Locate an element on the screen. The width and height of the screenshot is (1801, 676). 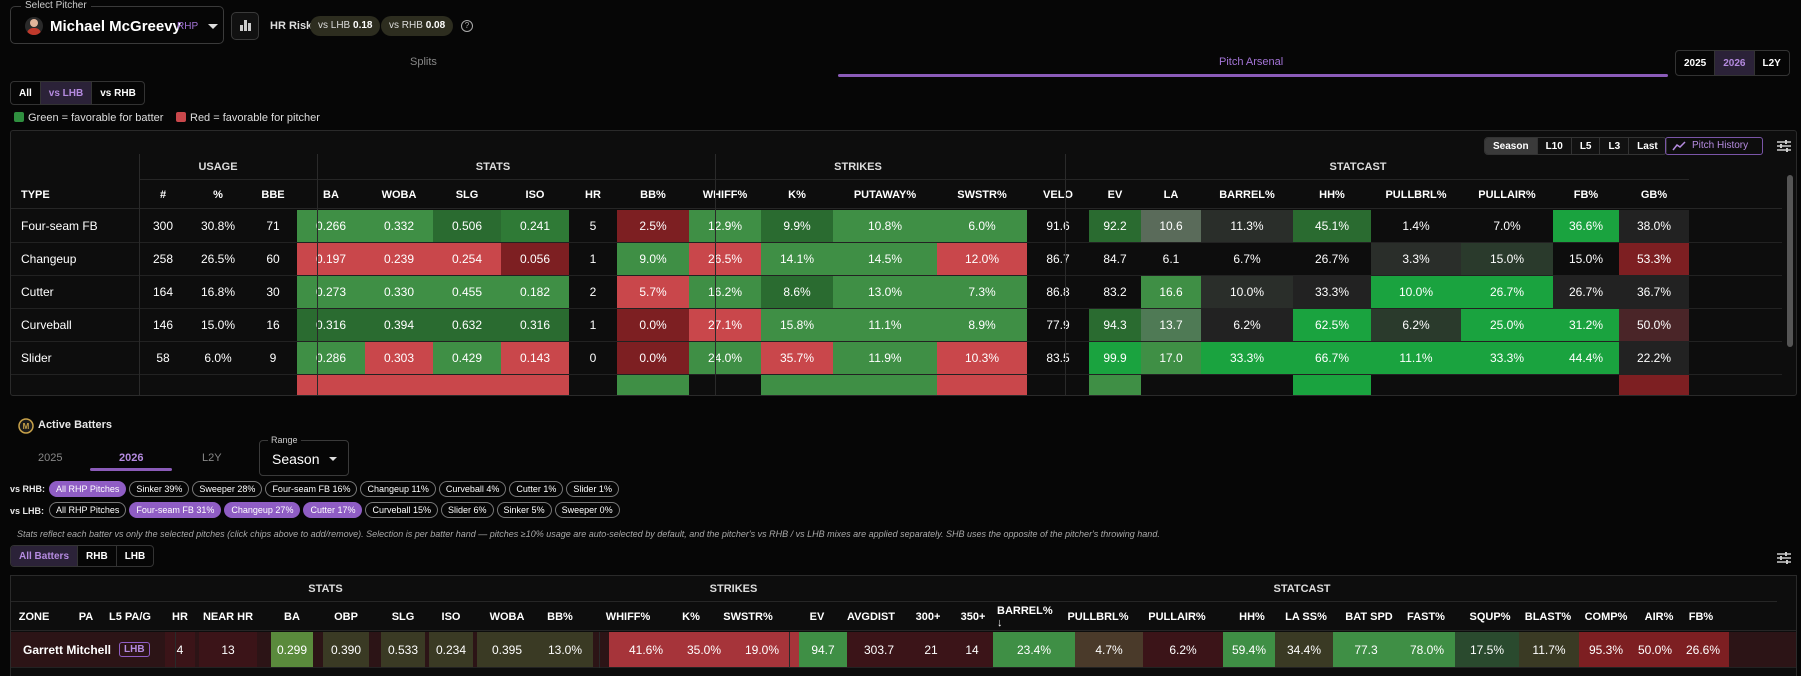
pitcher-select: Select Pitcher Michael McGreevy RHP is located at coordinates (117, 22).